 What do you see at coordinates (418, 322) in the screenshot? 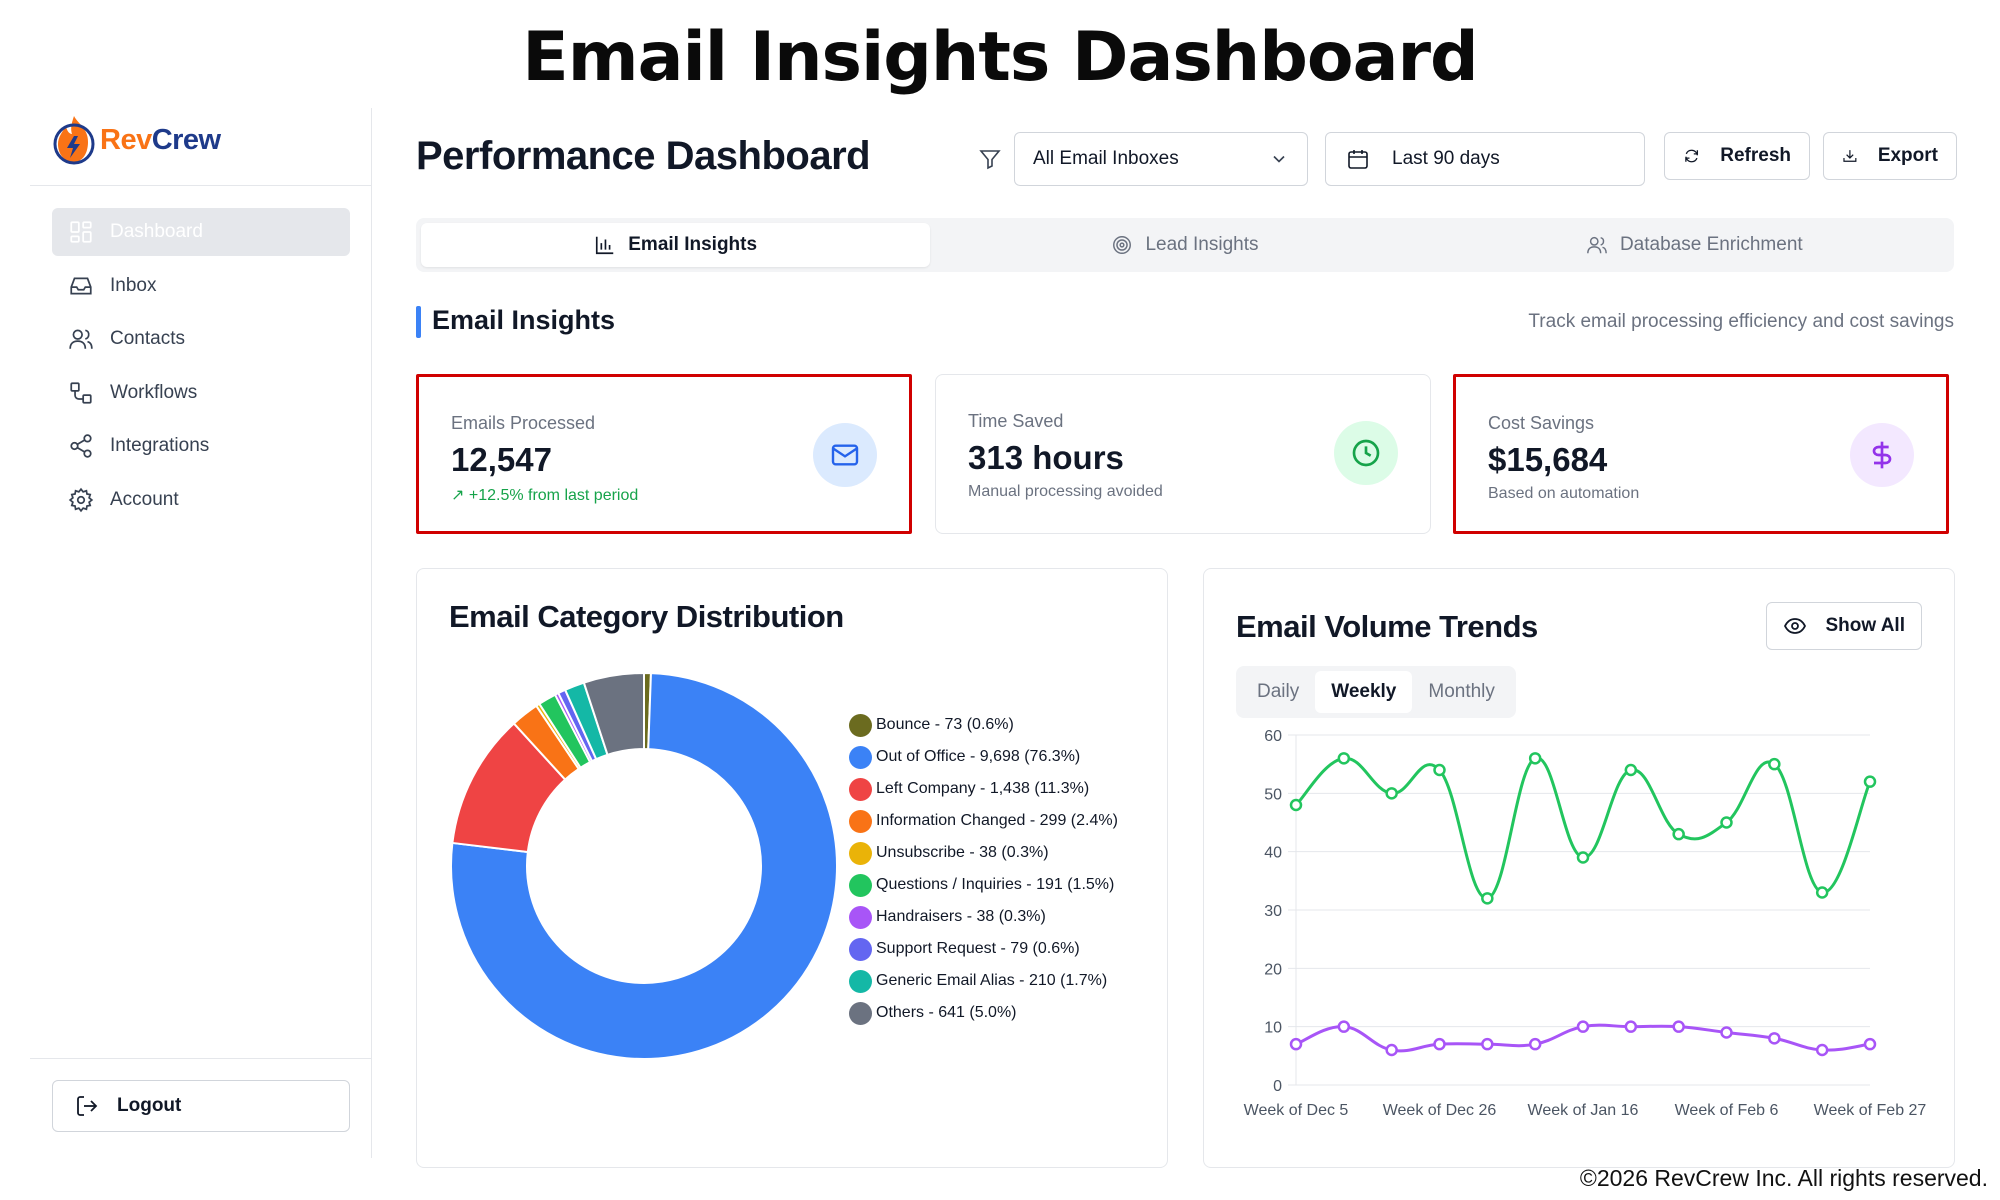
I see `section-accent-bar` at bounding box center [418, 322].